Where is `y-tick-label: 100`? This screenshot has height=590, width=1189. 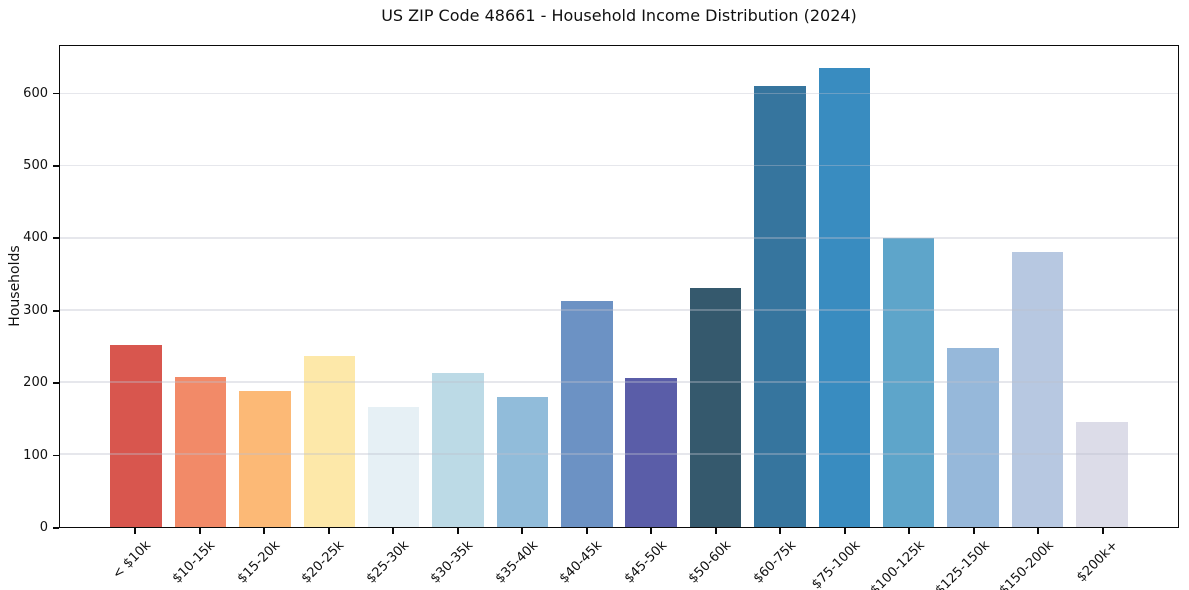
y-tick-label: 100 is located at coordinates (35, 455).